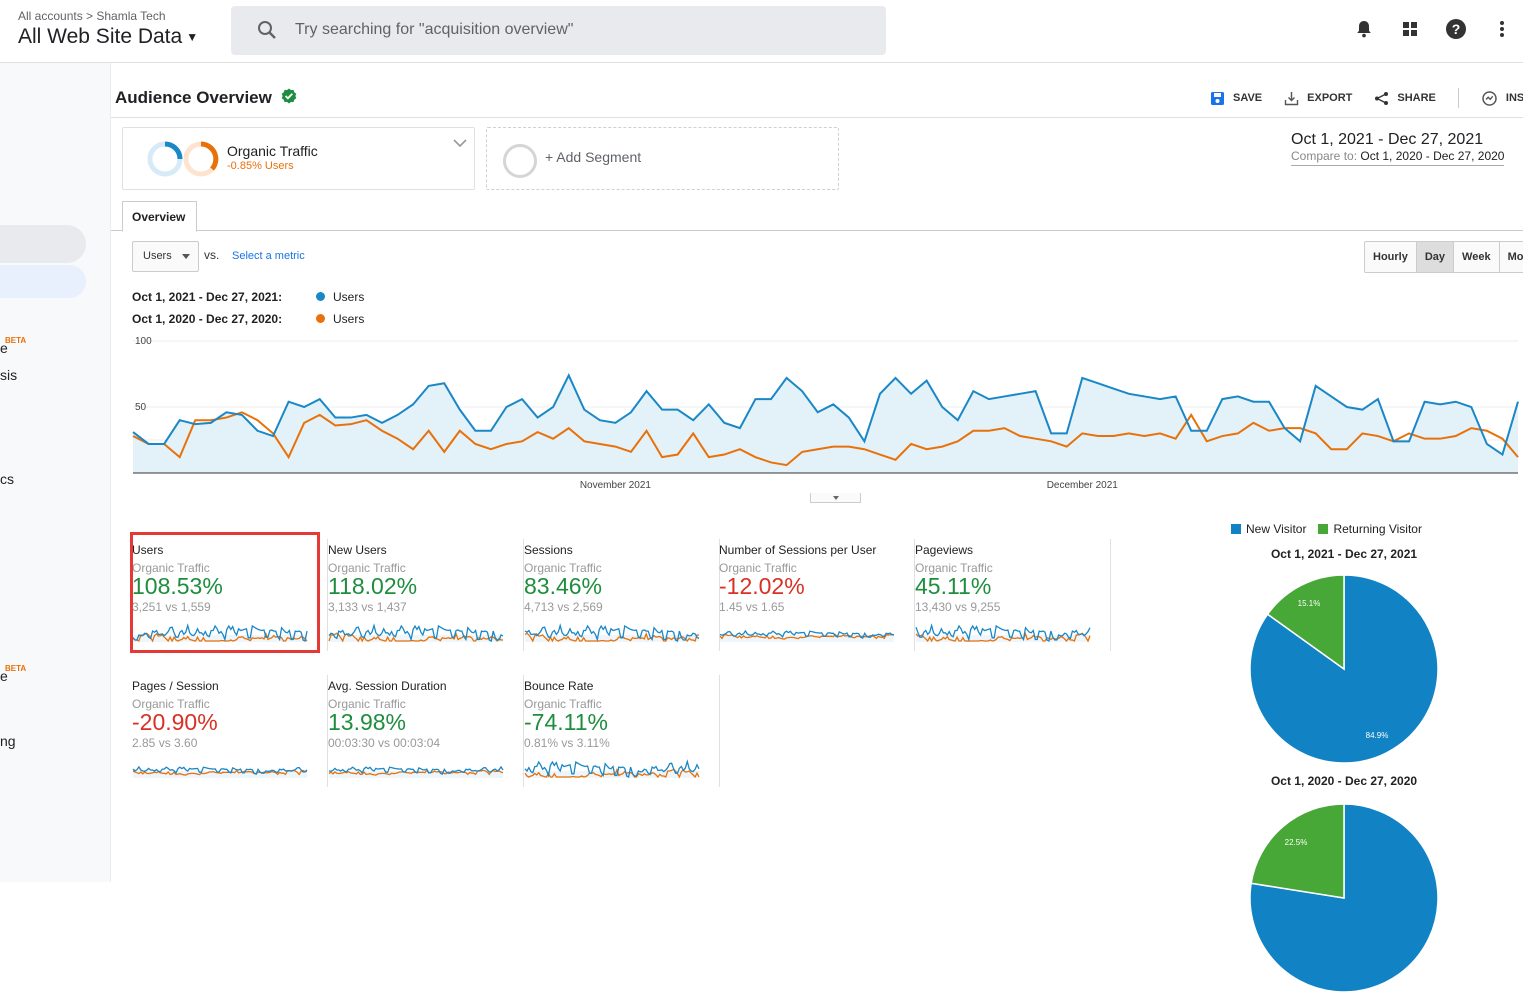 This screenshot has height=999, width=1523. Describe the element at coordinates (460, 143) in the screenshot. I see `chevron-down-icon` at that location.